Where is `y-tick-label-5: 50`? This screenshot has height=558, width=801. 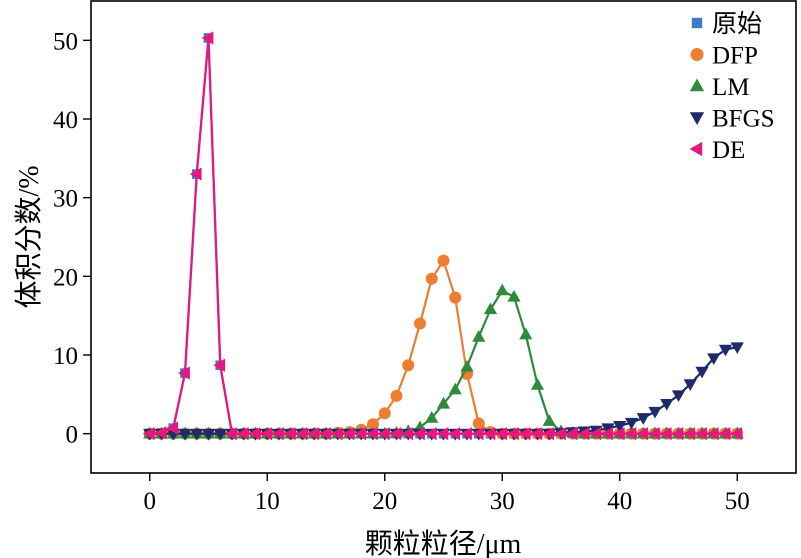 y-tick-label-5: 50 is located at coordinates (65, 41).